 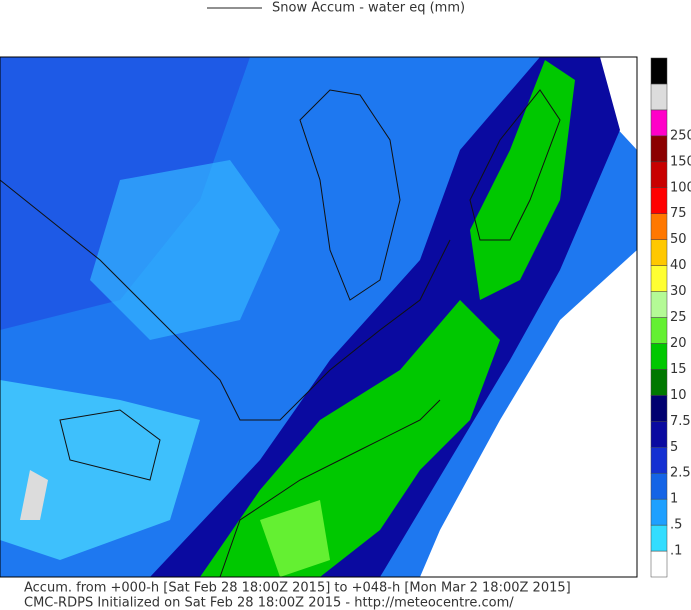 I want to click on colorbar-label: 25, so click(x=678, y=317).